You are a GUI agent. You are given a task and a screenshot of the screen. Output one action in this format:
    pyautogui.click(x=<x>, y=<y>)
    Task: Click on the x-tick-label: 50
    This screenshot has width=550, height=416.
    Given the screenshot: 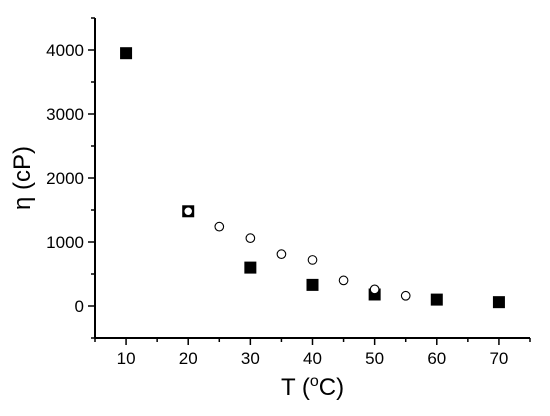 What is the action you would take?
    pyautogui.click(x=374, y=358)
    